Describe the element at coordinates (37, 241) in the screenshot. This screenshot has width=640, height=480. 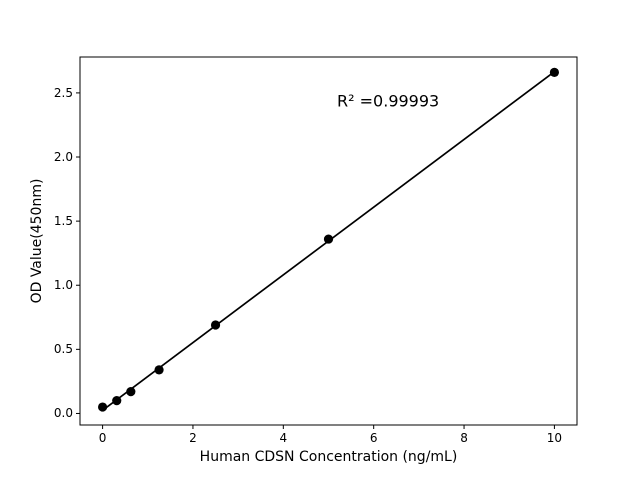
I see `y-axis-label: OD Value(450nm)` at that location.